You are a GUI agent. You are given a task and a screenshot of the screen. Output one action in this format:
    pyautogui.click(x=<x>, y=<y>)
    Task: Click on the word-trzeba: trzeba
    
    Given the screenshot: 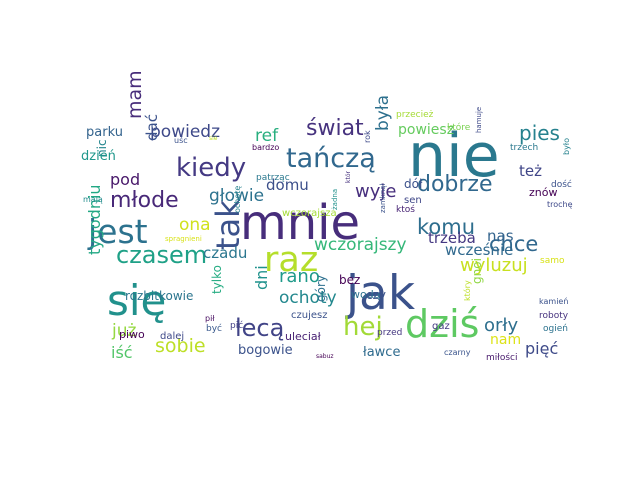 What is the action you would take?
    pyautogui.click(x=452, y=238)
    